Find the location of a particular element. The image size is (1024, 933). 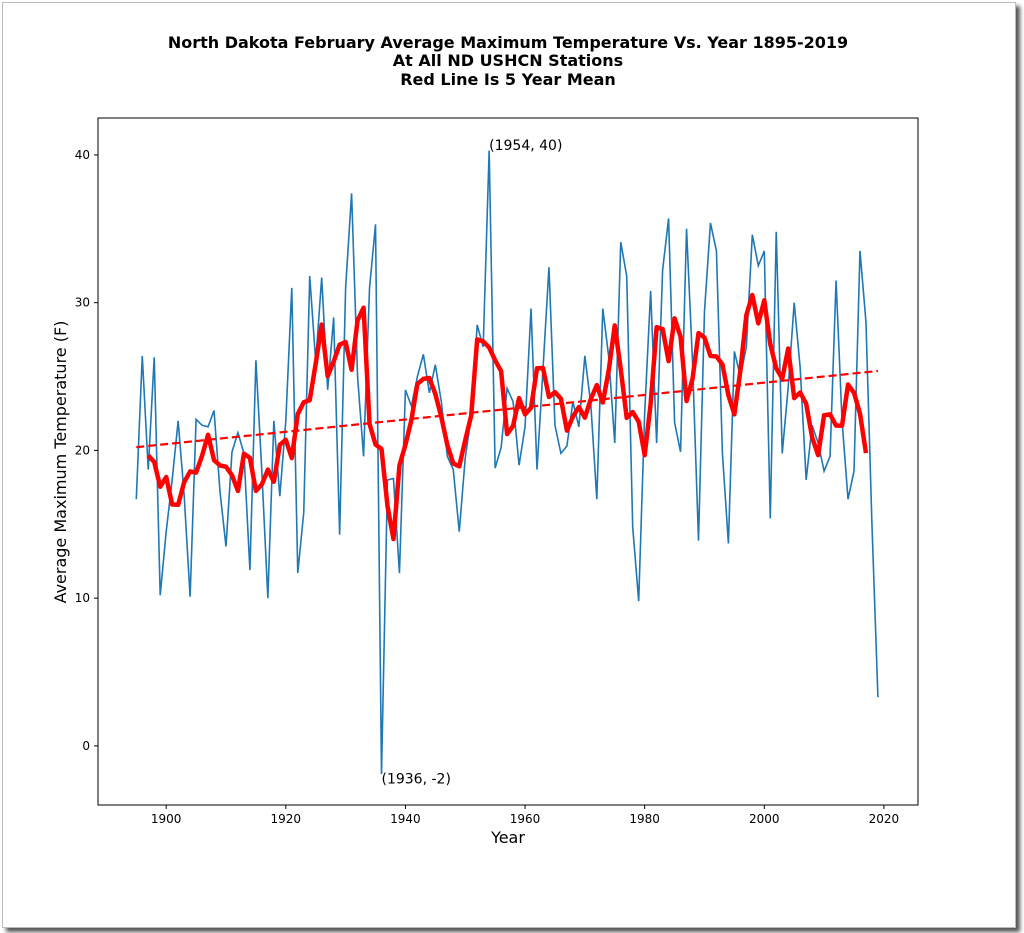

y-tick-label: 20 is located at coordinates (82, 450).